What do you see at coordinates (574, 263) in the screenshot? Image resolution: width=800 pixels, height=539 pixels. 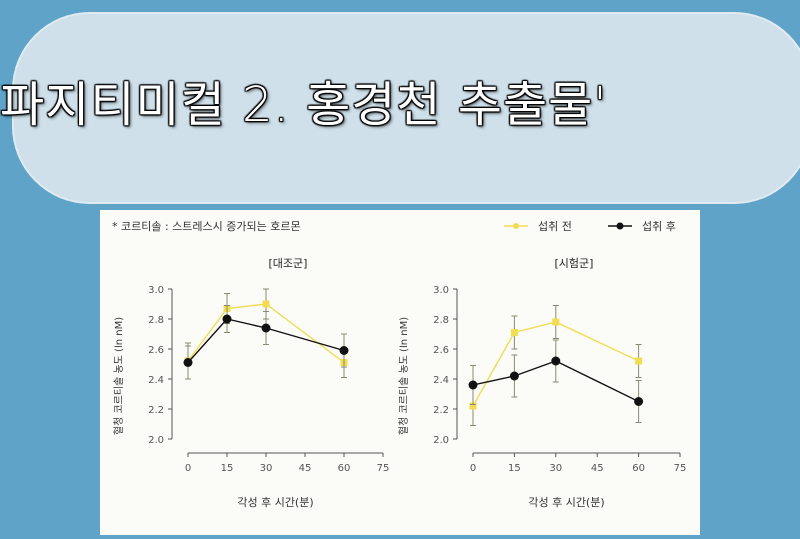 I see `chart-title: [시험군]` at bounding box center [574, 263].